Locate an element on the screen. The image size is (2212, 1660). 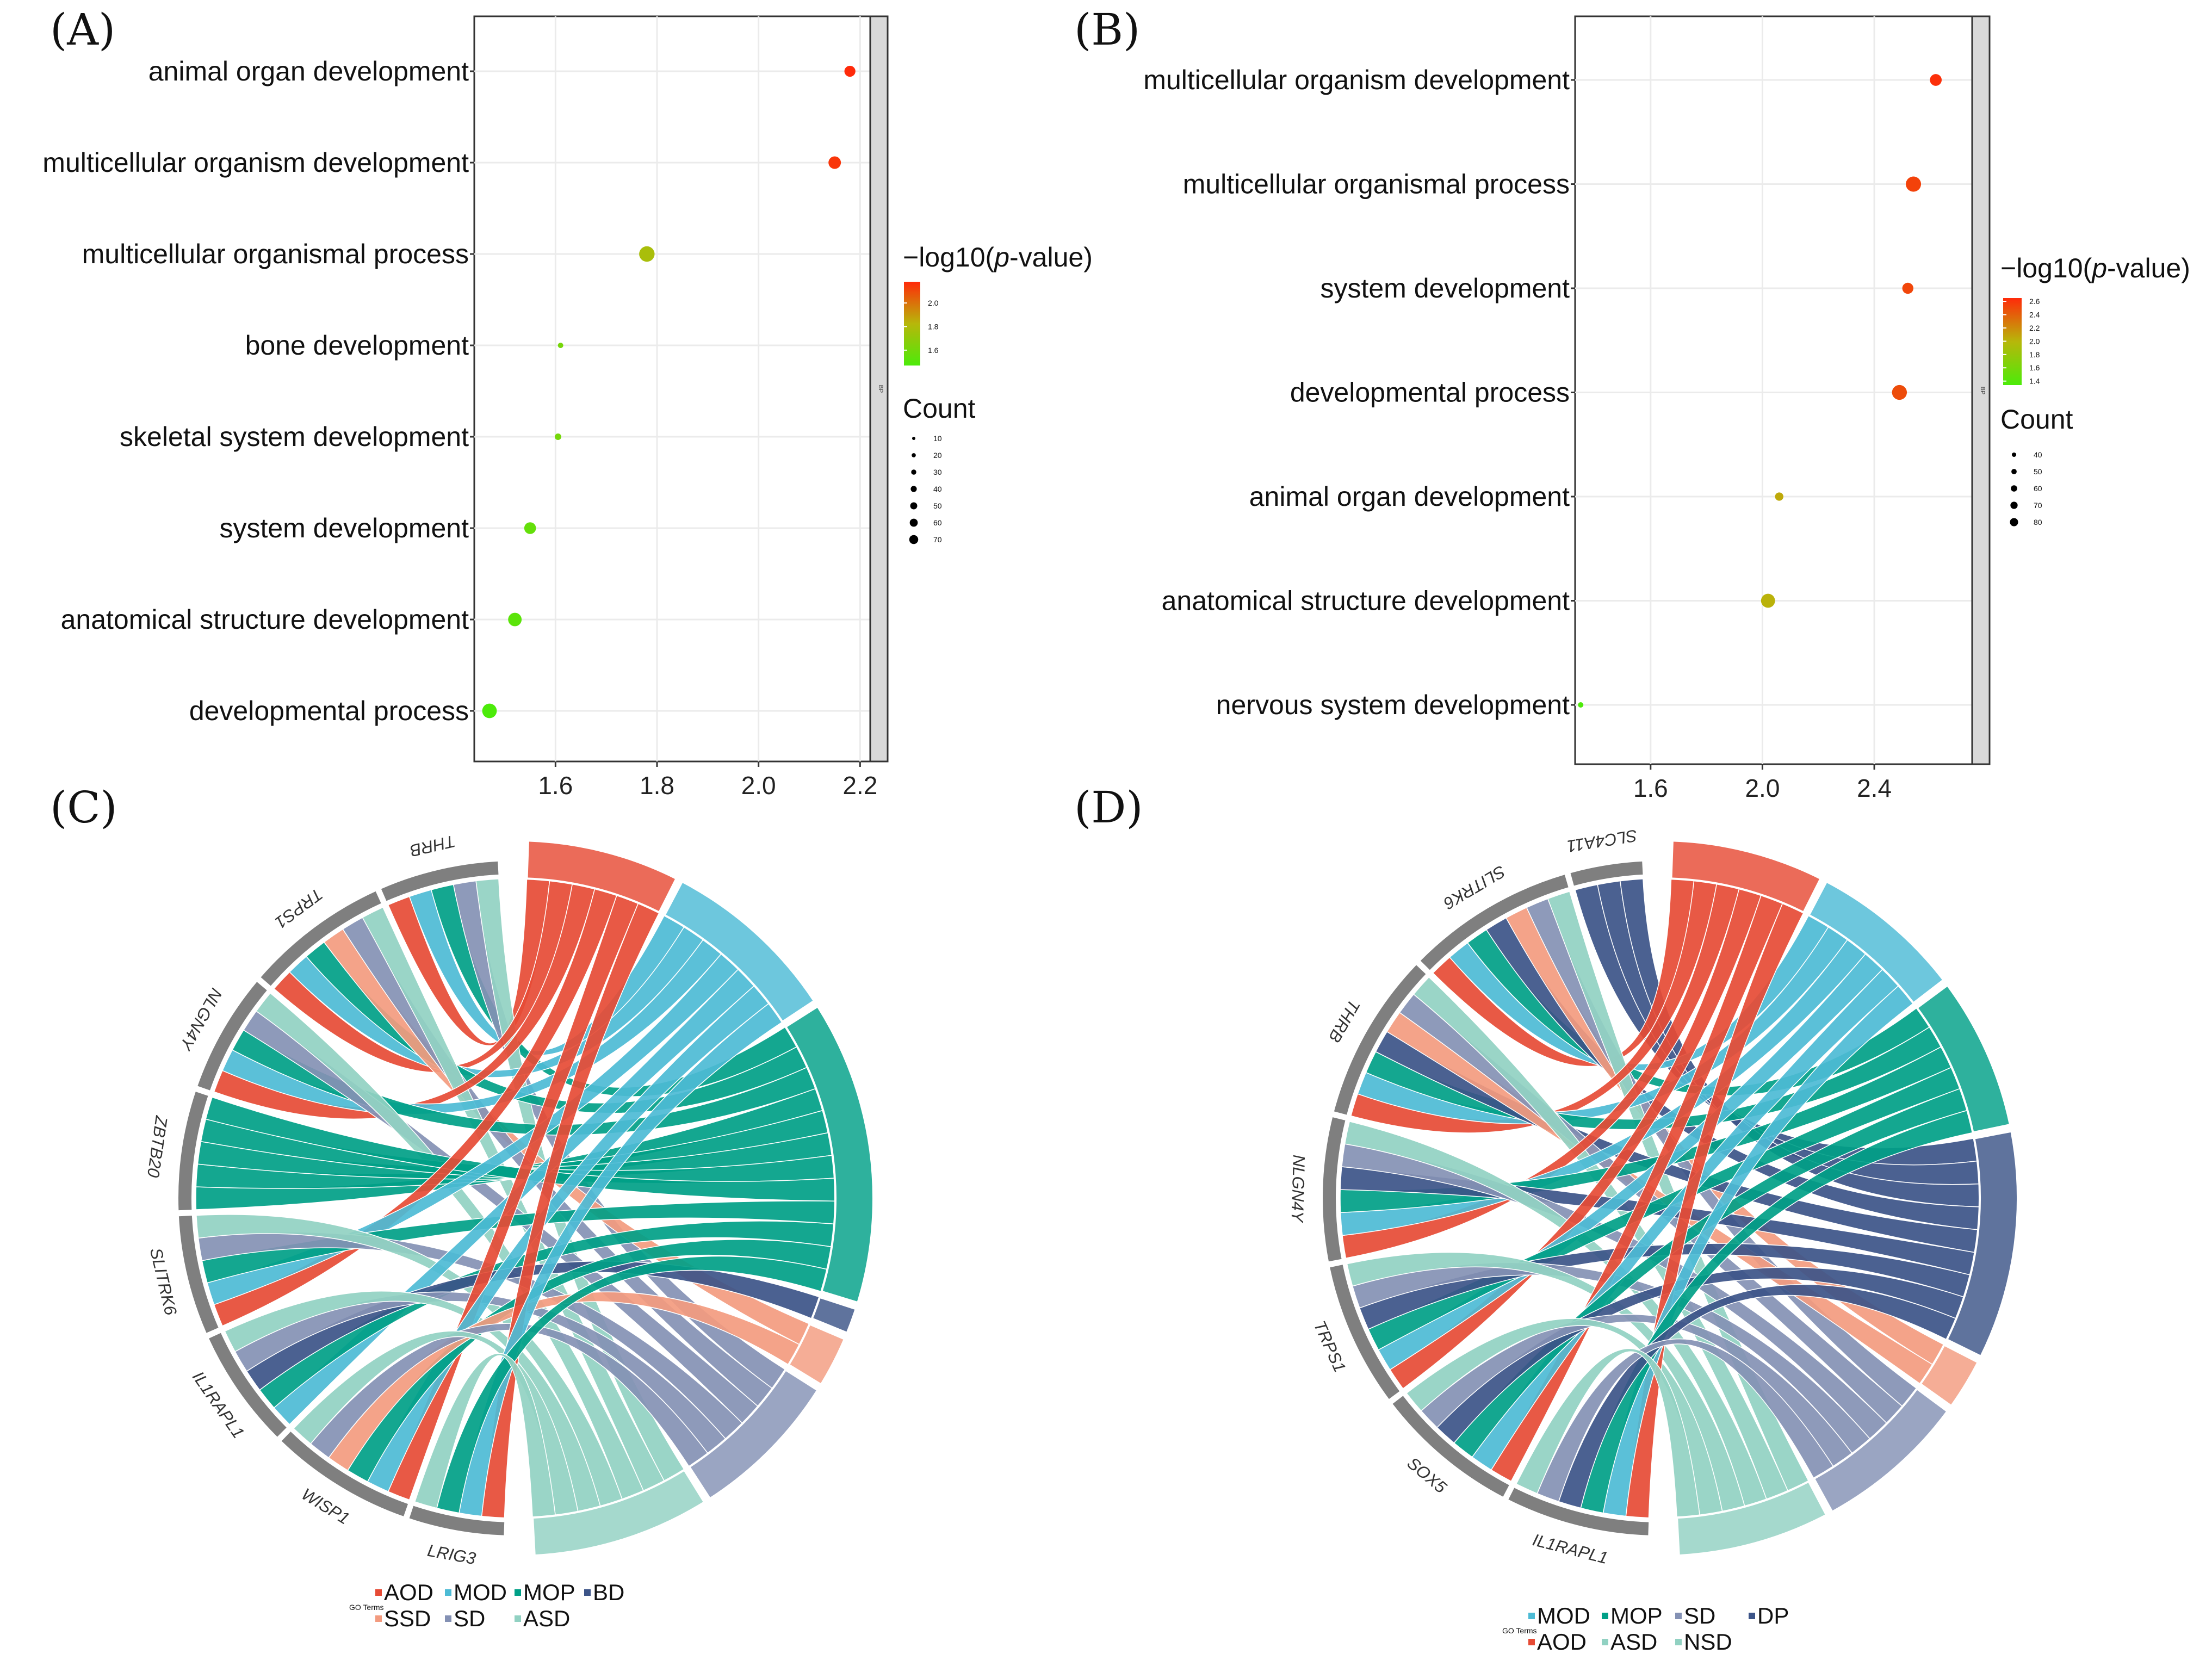
legend-label: DP is located at coordinates (1773, 1615).